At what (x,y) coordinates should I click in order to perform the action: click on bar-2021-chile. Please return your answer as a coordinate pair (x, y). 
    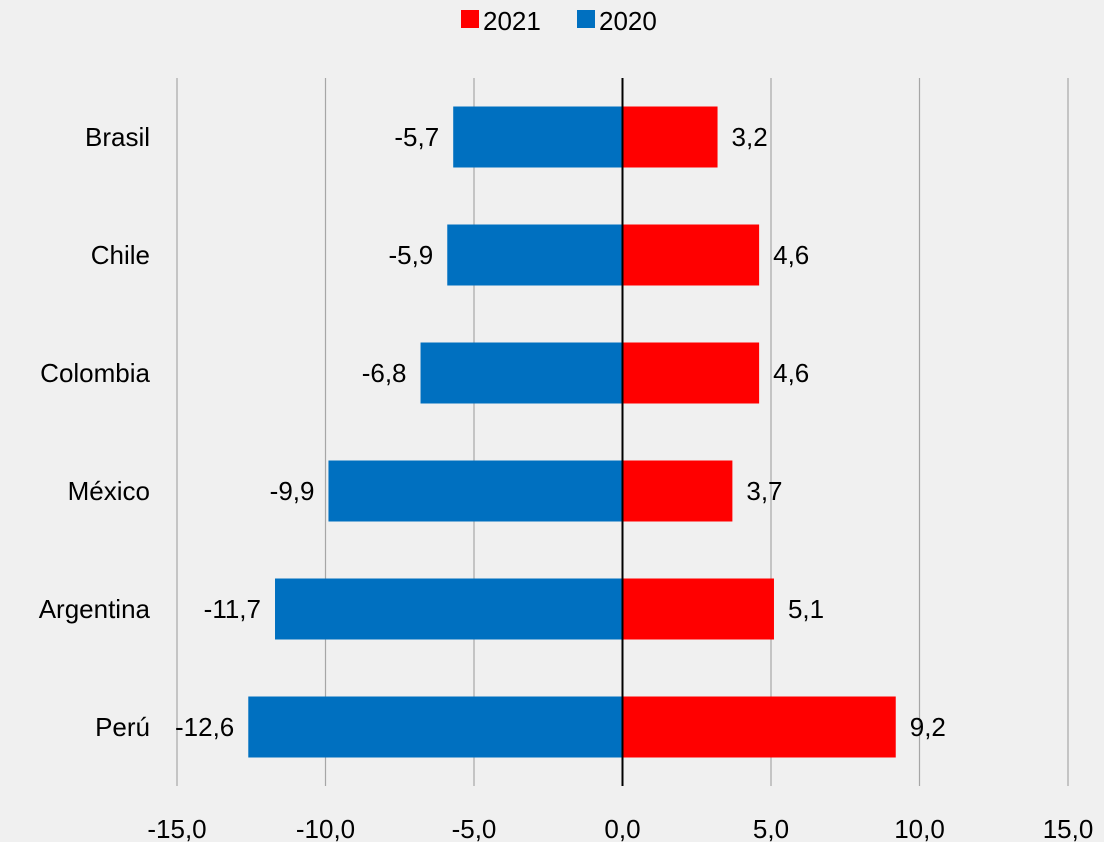
    Looking at the image, I should click on (691, 255).